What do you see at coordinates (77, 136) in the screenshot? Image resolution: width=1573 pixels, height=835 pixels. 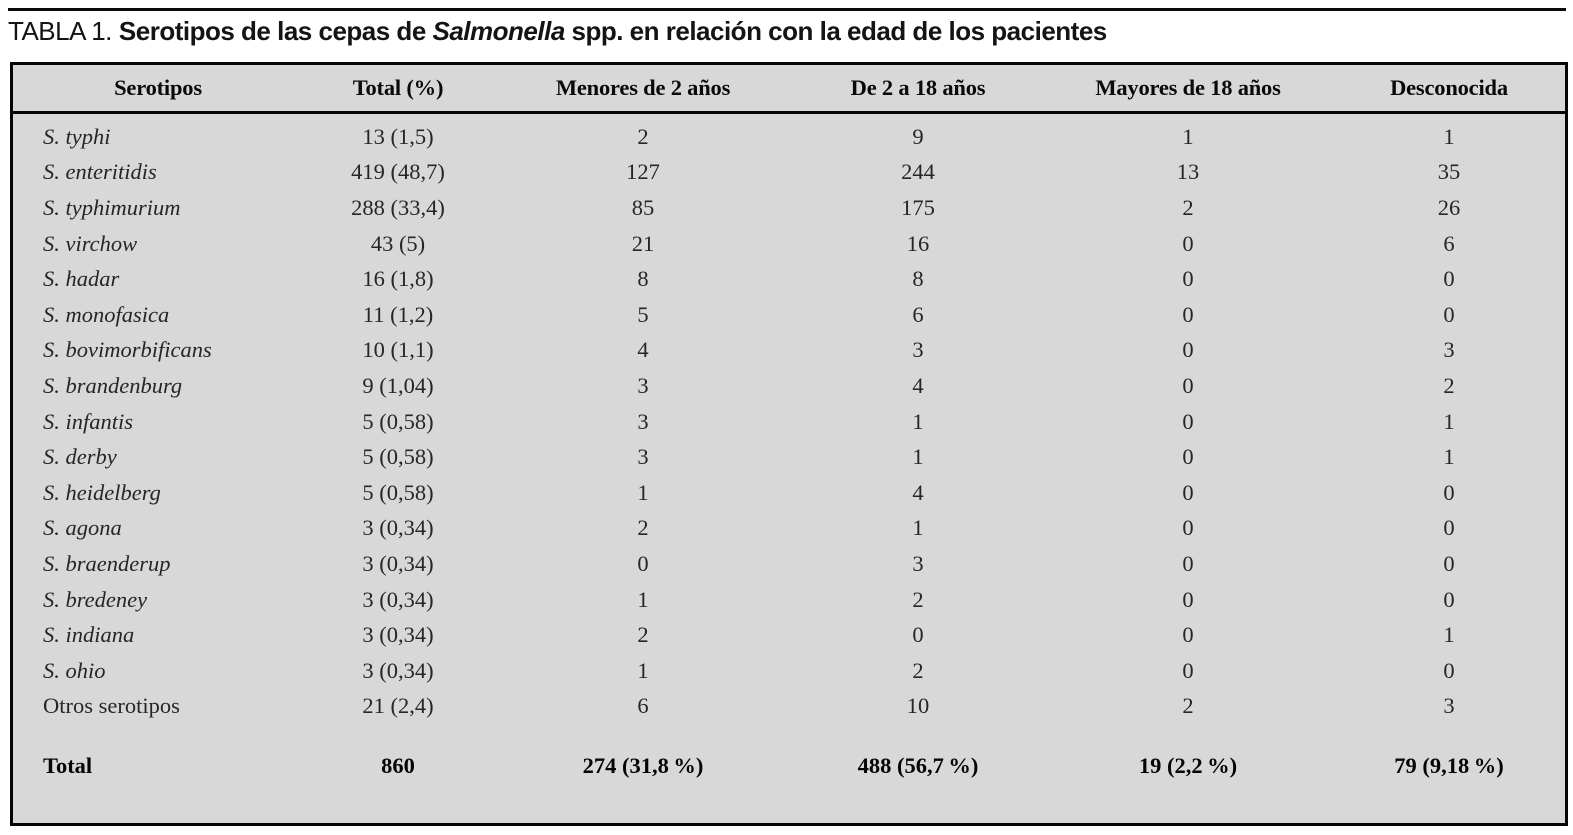 I see `cell-serotipo: S. typhi` at bounding box center [77, 136].